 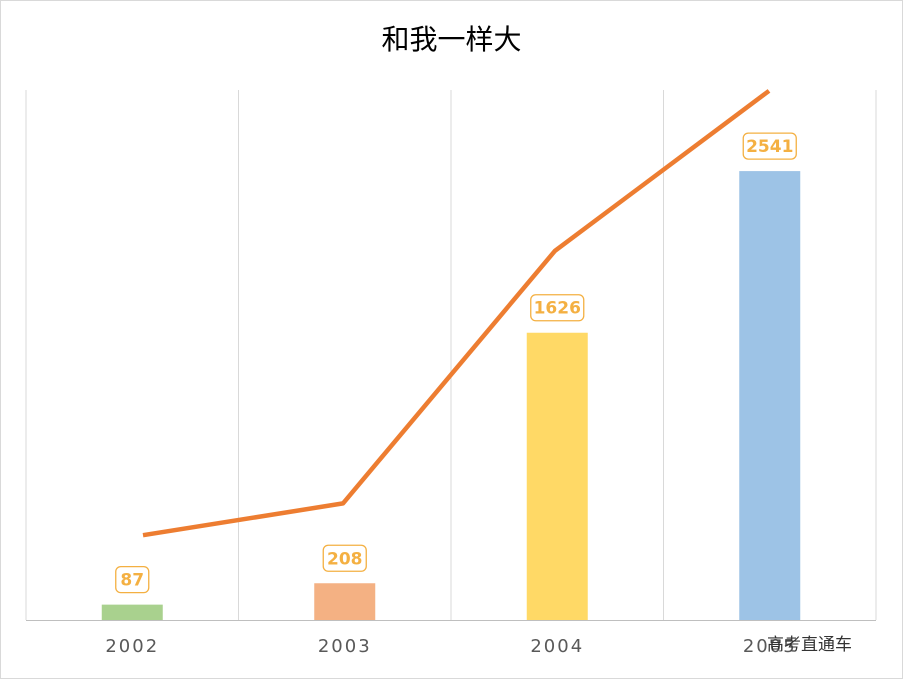 I want to click on data-label: 2541, so click(x=769, y=147).